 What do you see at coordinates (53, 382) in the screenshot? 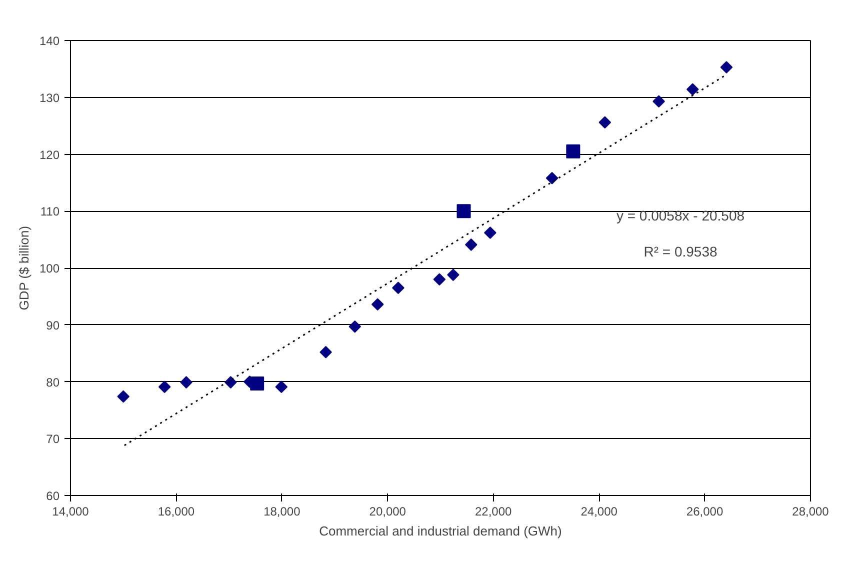
I see `y-tick-label: 80` at bounding box center [53, 382].